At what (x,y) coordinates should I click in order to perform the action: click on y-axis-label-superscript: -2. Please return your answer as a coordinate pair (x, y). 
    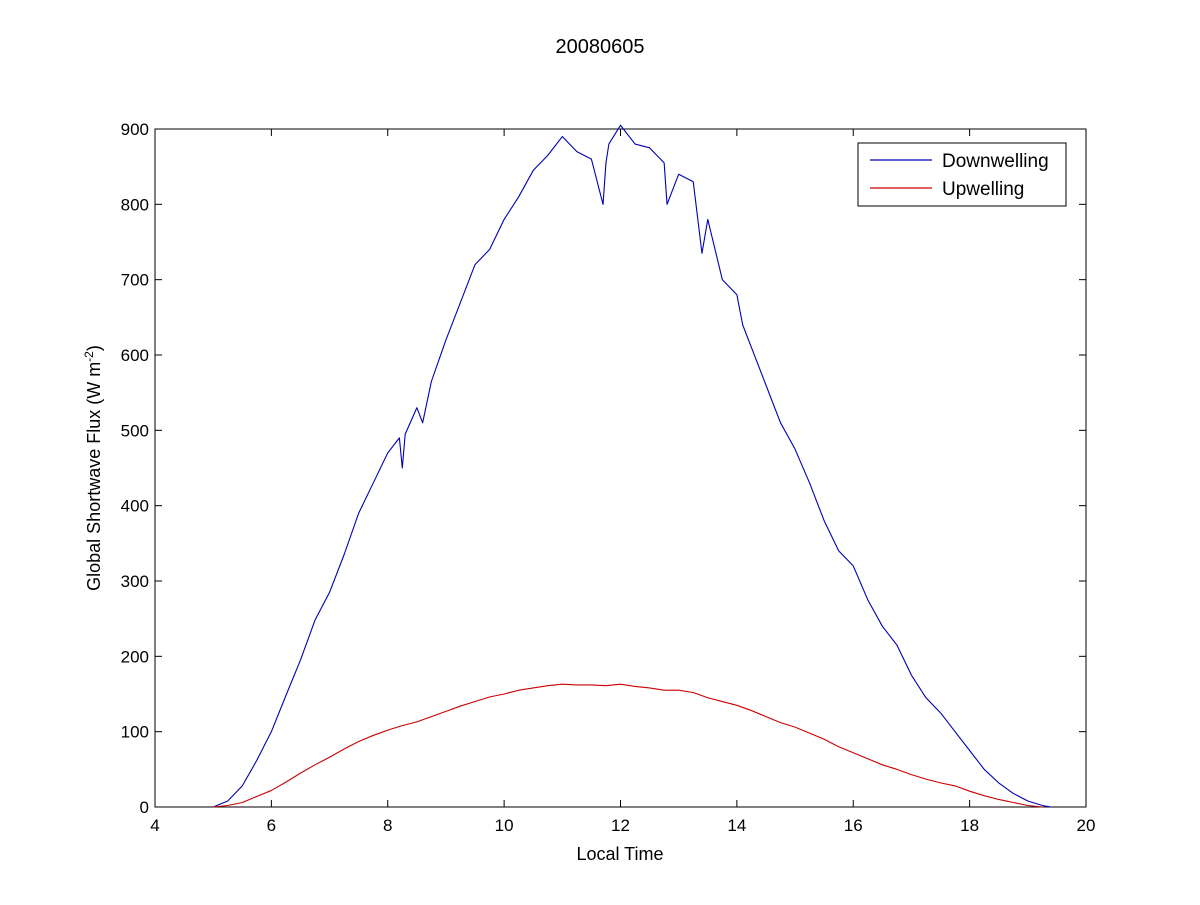
    Looking at the image, I should click on (89, 356).